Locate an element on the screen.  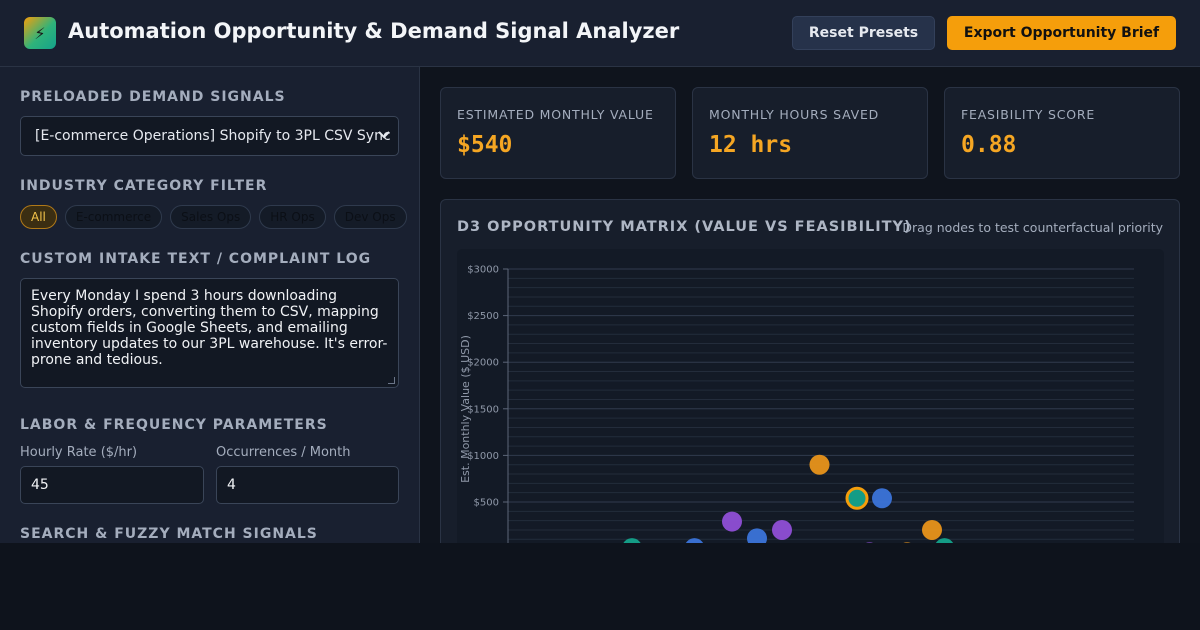
category-chip-group: All E-commerce Sales Ops HR Ops Dev Ops is located at coordinates (213, 217).